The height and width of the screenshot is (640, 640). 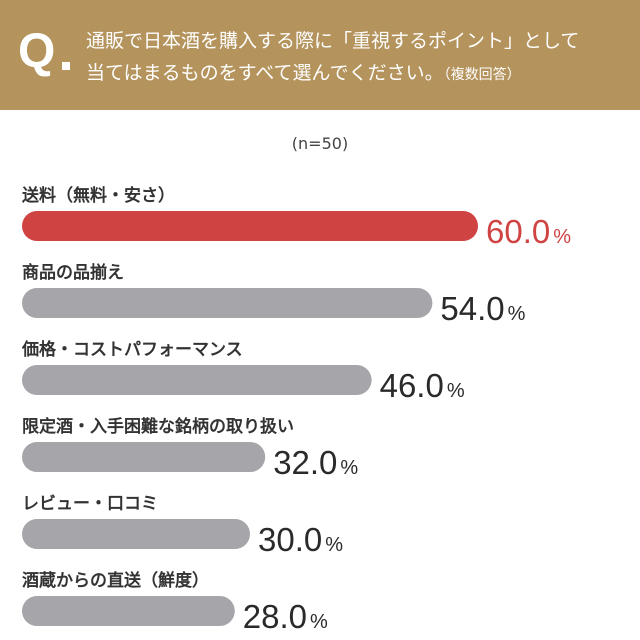 What do you see at coordinates (158, 426) in the screenshot?
I see `category-label: 限定酒・入手困難な銘柄の取り扱い` at bounding box center [158, 426].